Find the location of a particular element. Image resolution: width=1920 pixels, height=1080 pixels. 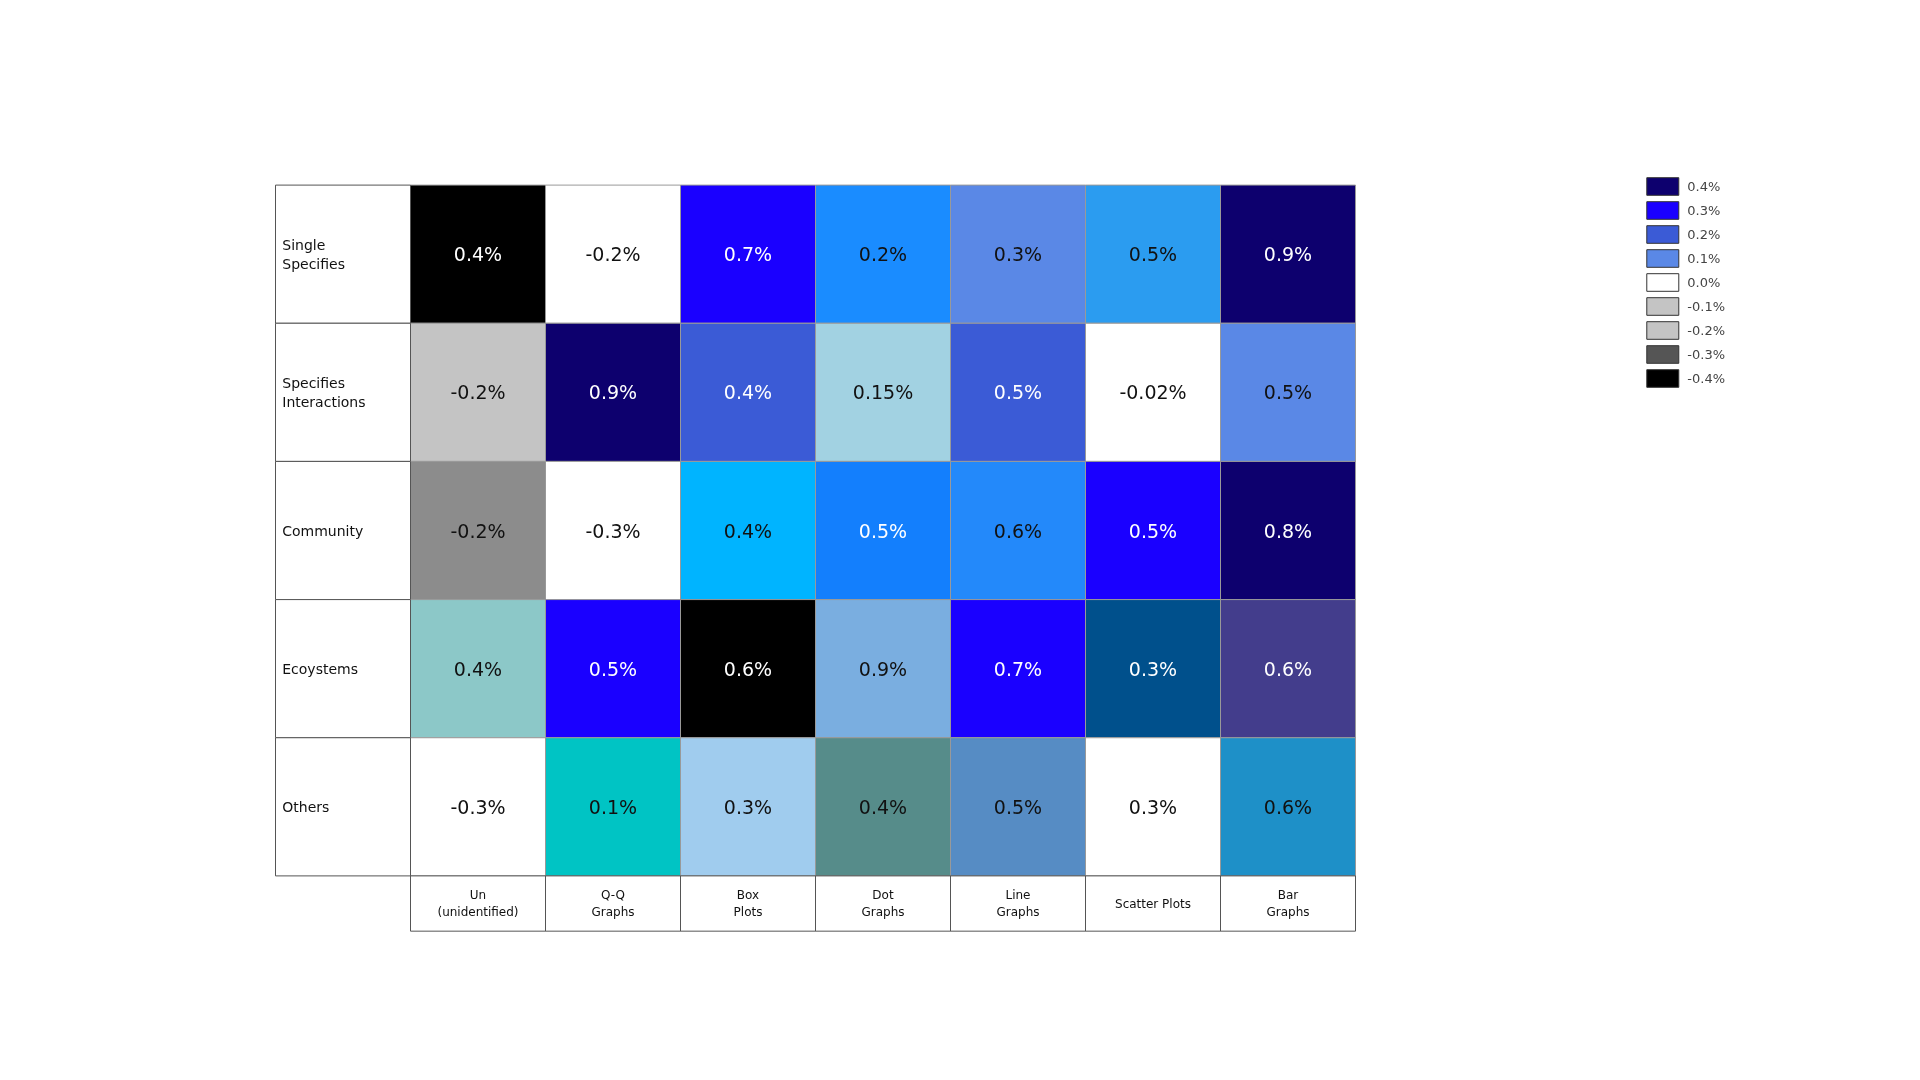

y-tick-label: Community is located at coordinates (323, 530).